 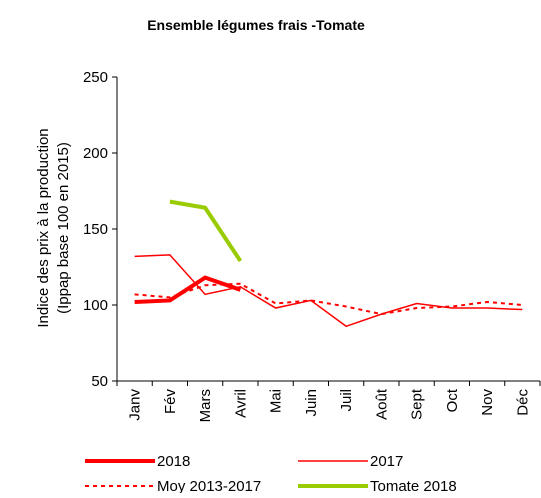 What do you see at coordinates (522, 402) in the screenshot?
I see `x-tick-label: Déc` at bounding box center [522, 402].